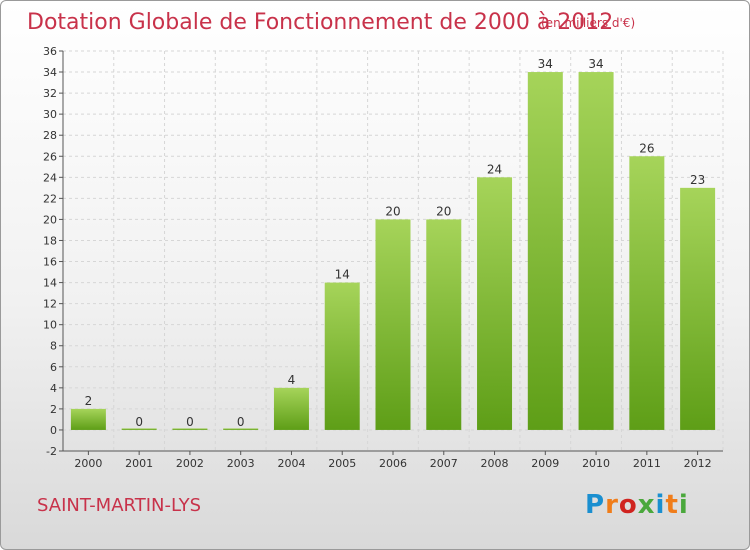  Describe the element at coordinates (342, 463) in the screenshot. I see `x-tick-label: 2005` at that location.